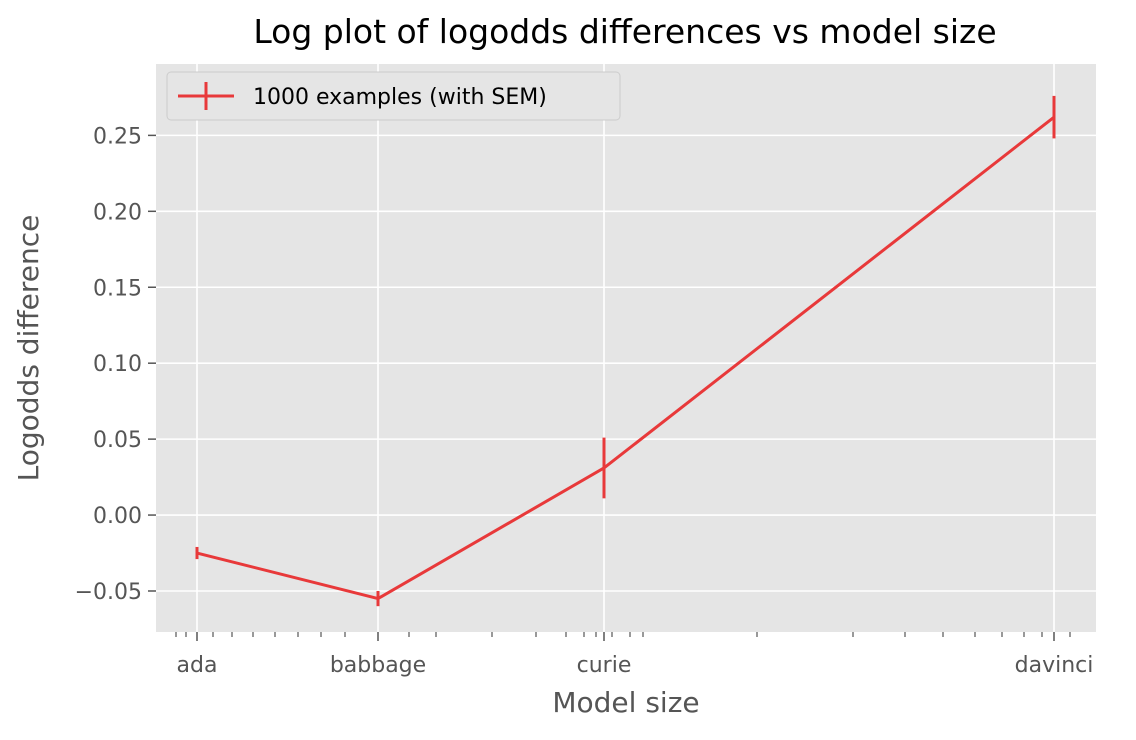 This screenshot has height=740, width=1136. Describe the element at coordinates (108, 592) in the screenshot. I see `y-tick-label: −0.05` at that location.